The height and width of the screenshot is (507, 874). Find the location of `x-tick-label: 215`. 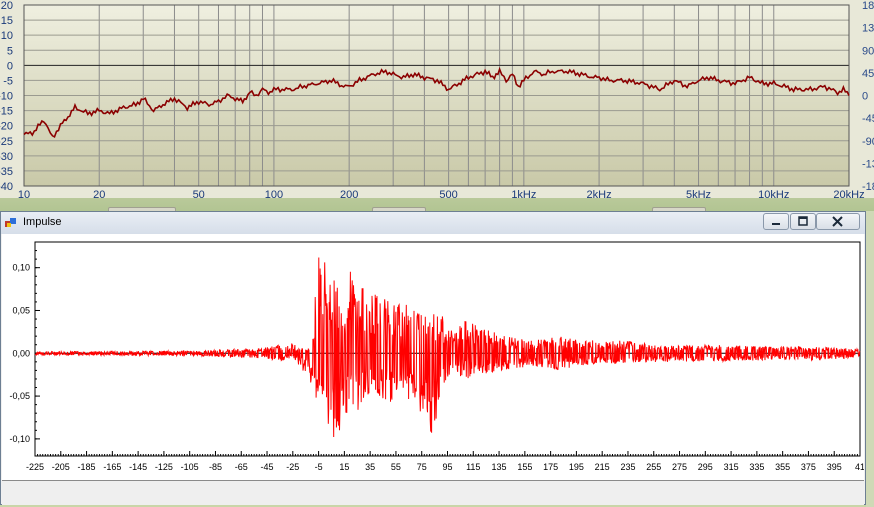

x-tick-label: 215 is located at coordinates (602, 467).